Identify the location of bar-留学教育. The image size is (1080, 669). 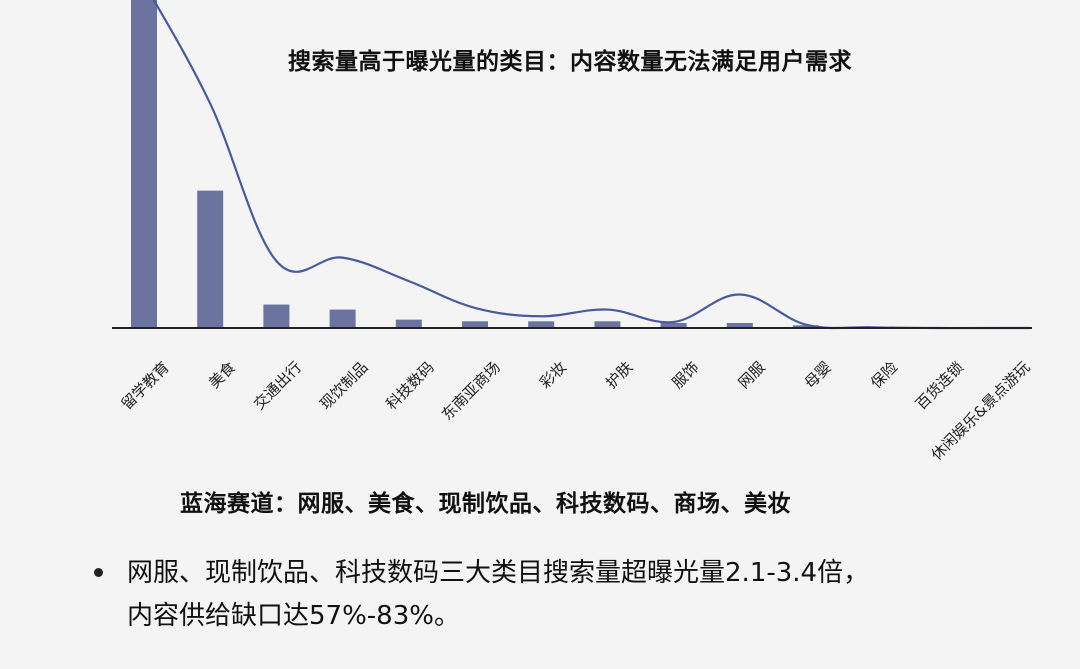
(144, 164).